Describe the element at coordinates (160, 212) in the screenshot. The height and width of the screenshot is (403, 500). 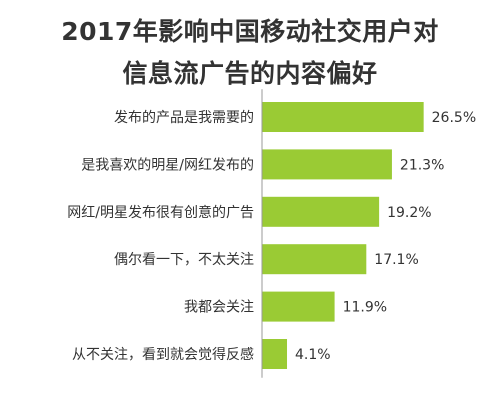
I see `category-label-3: 网红/明星发布很有创意的广告` at that location.